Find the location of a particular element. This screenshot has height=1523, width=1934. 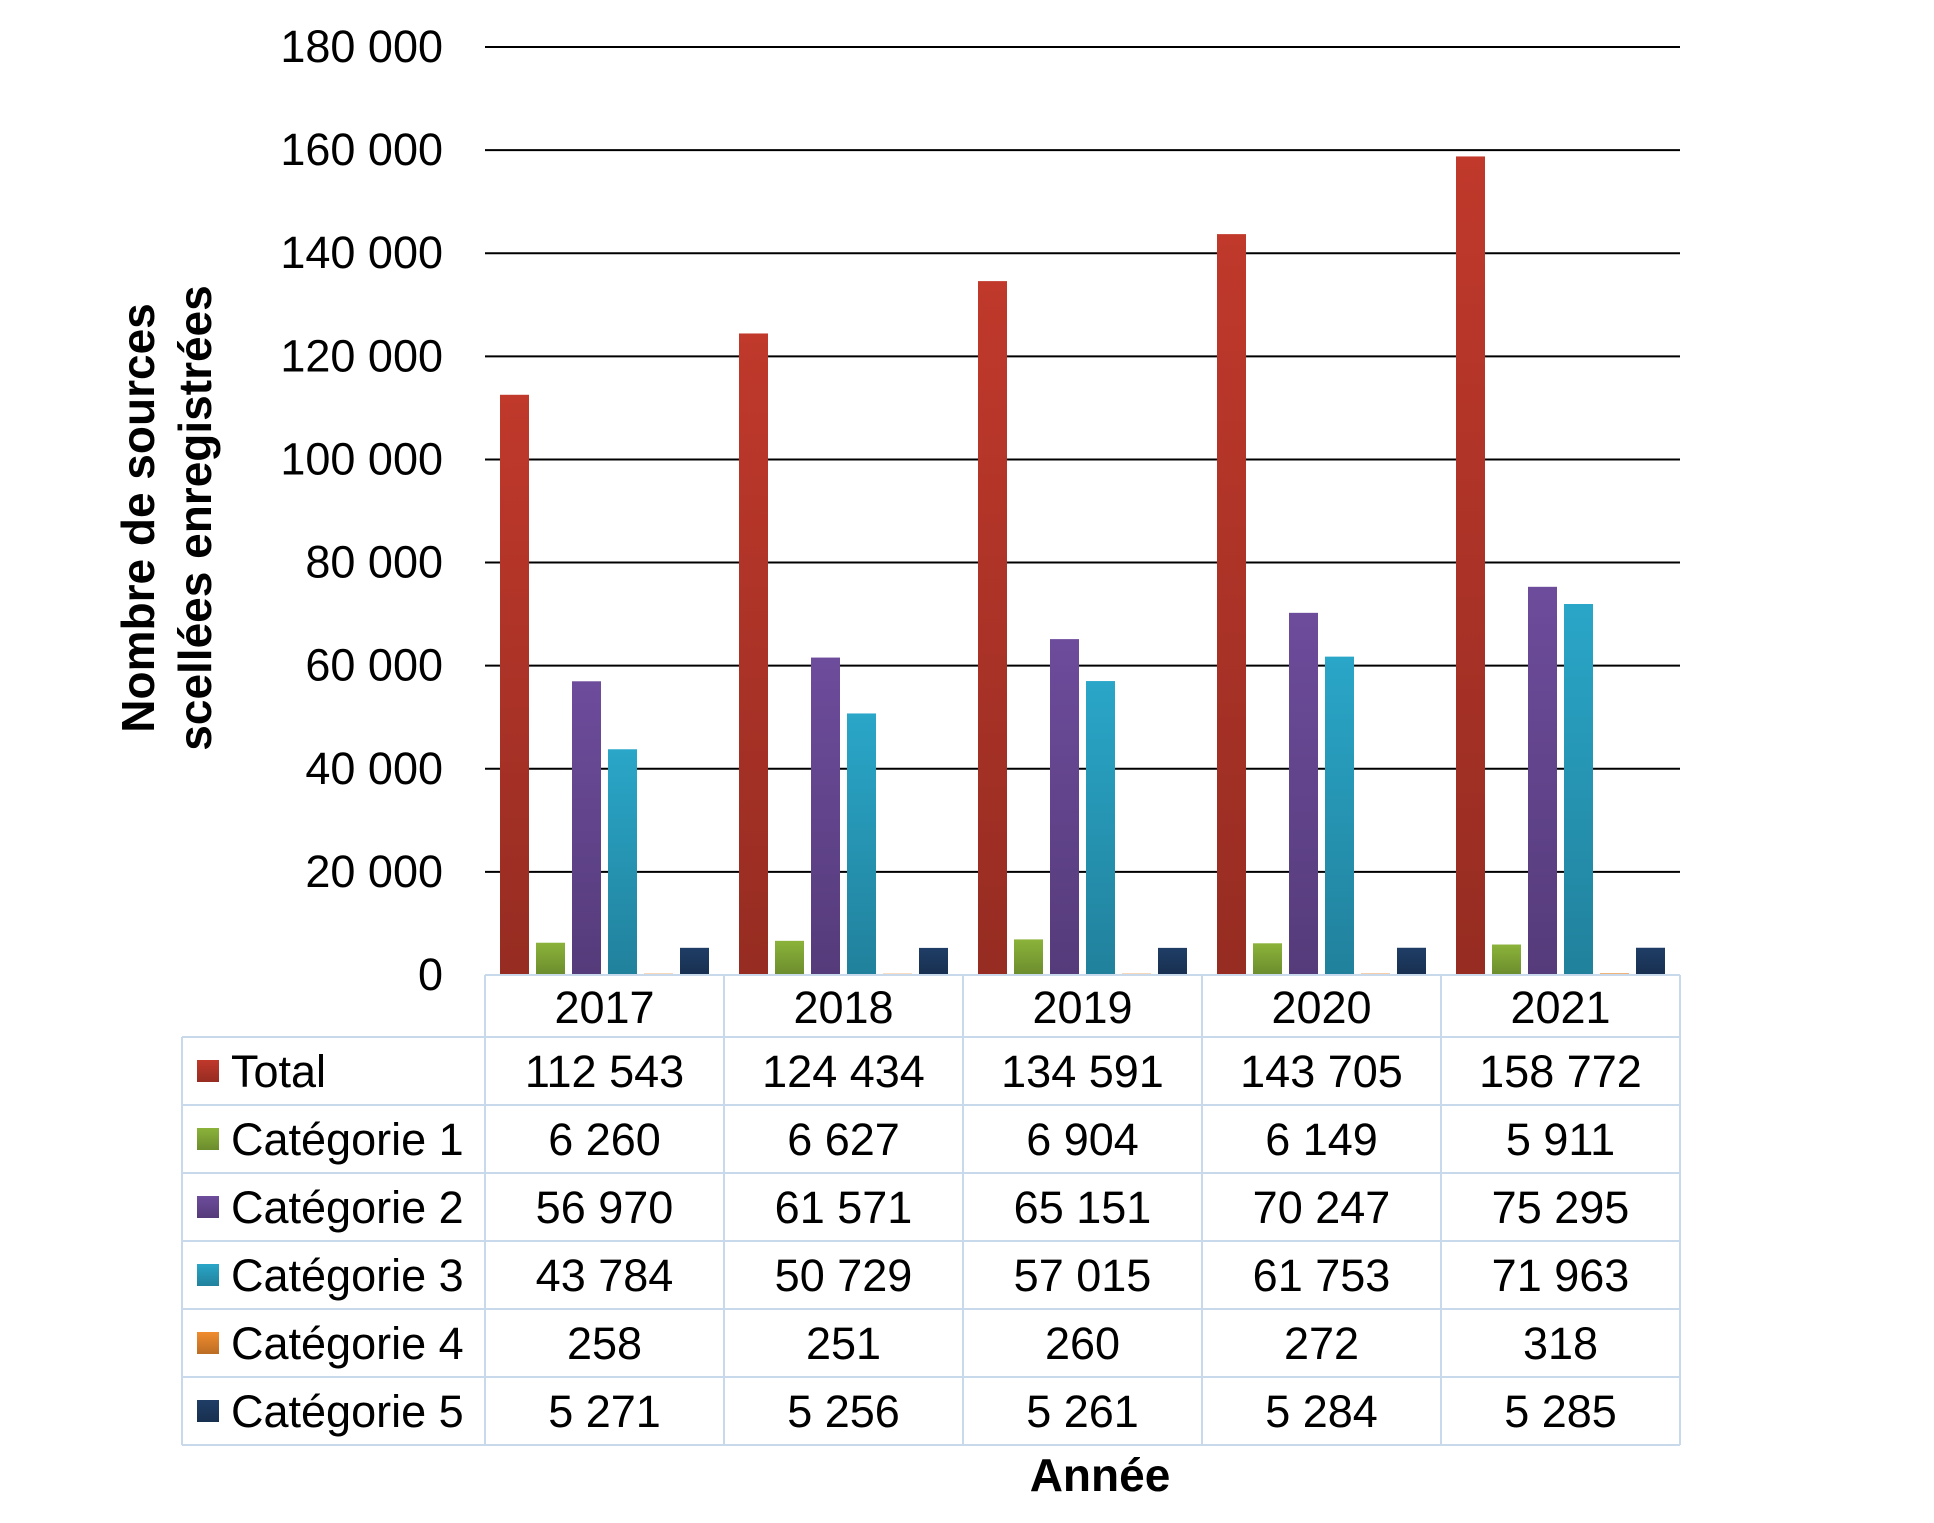

bar-cat-gorie-1-2019 is located at coordinates (1028, 957).